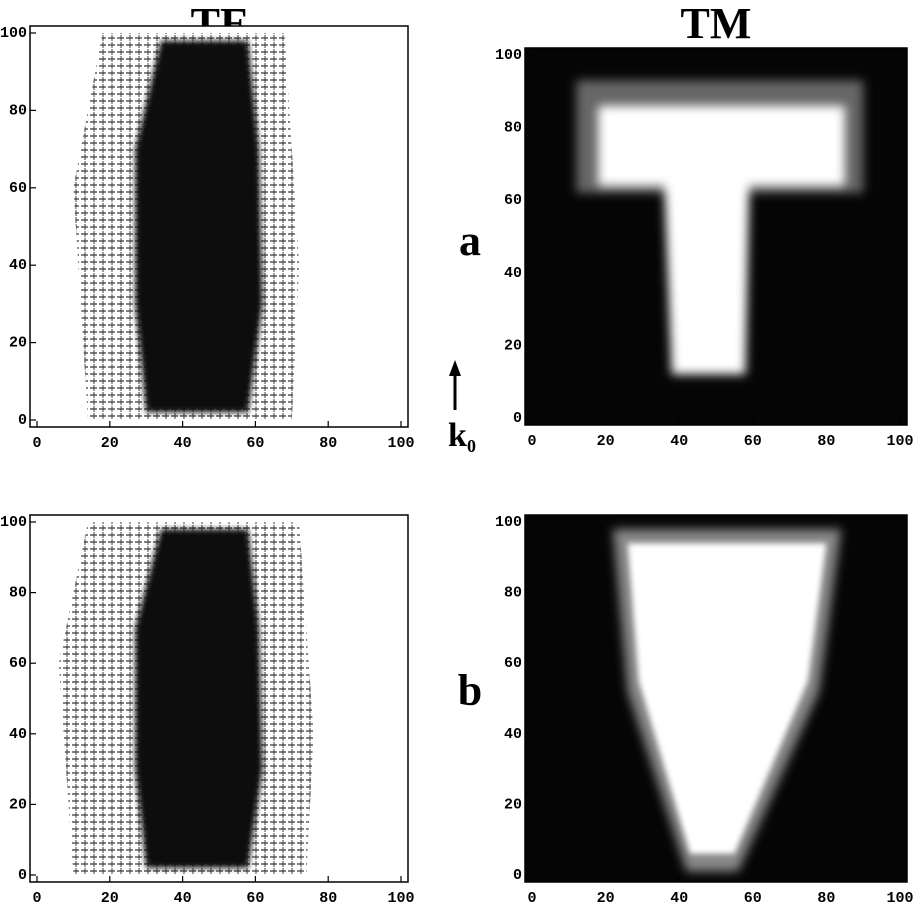 Image resolution: width=923 pixels, height=909 pixels. Describe the element at coordinates (727, 698) in the screenshot. I see `field-blob` at that location.